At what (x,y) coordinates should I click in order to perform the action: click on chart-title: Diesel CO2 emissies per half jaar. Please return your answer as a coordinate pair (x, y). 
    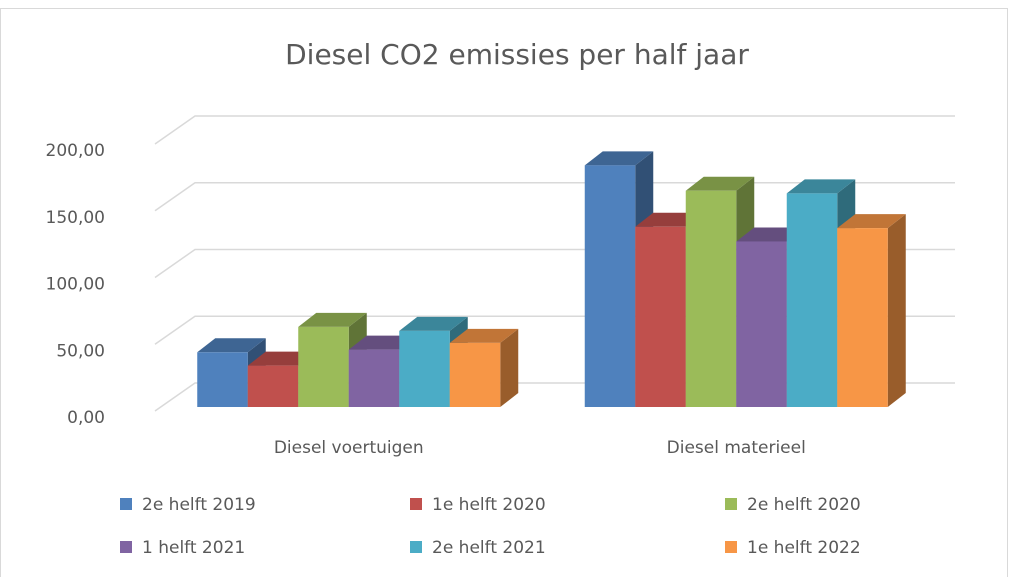
    Looking at the image, I should click on (517, 54).